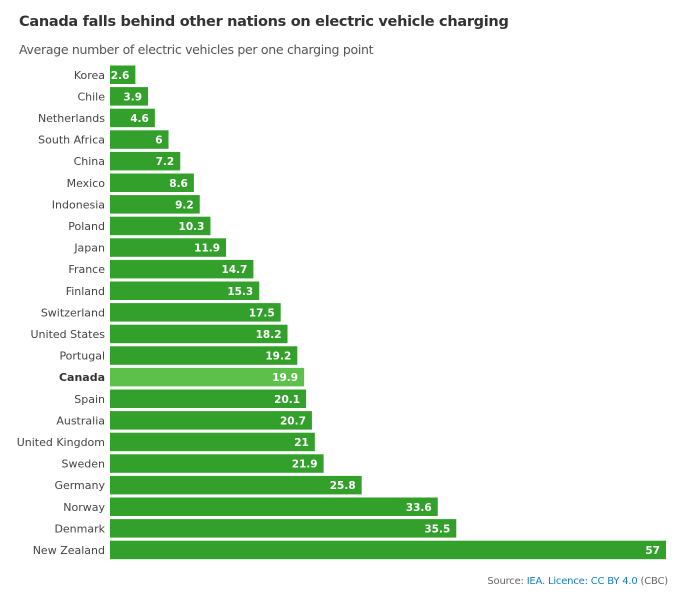 This screenshot has width=687, height=596. I want to click on bar-row: Denmark 35.5, so click(255, 528).